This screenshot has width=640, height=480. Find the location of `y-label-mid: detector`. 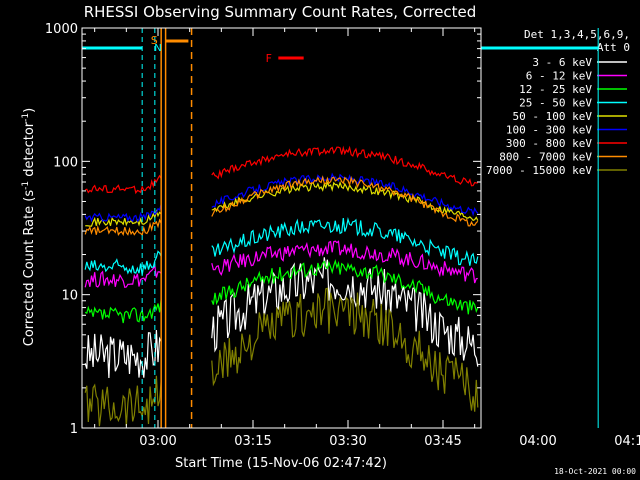

y-label-mid: detector is located at coordinates (29, 151).